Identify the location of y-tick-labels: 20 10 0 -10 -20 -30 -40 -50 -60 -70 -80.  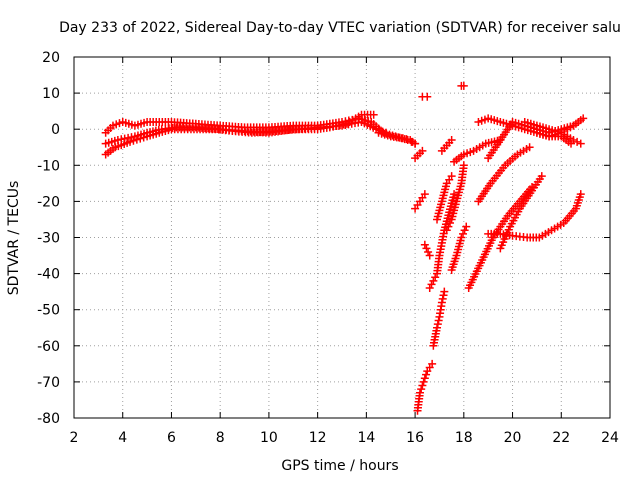
(48, 238).